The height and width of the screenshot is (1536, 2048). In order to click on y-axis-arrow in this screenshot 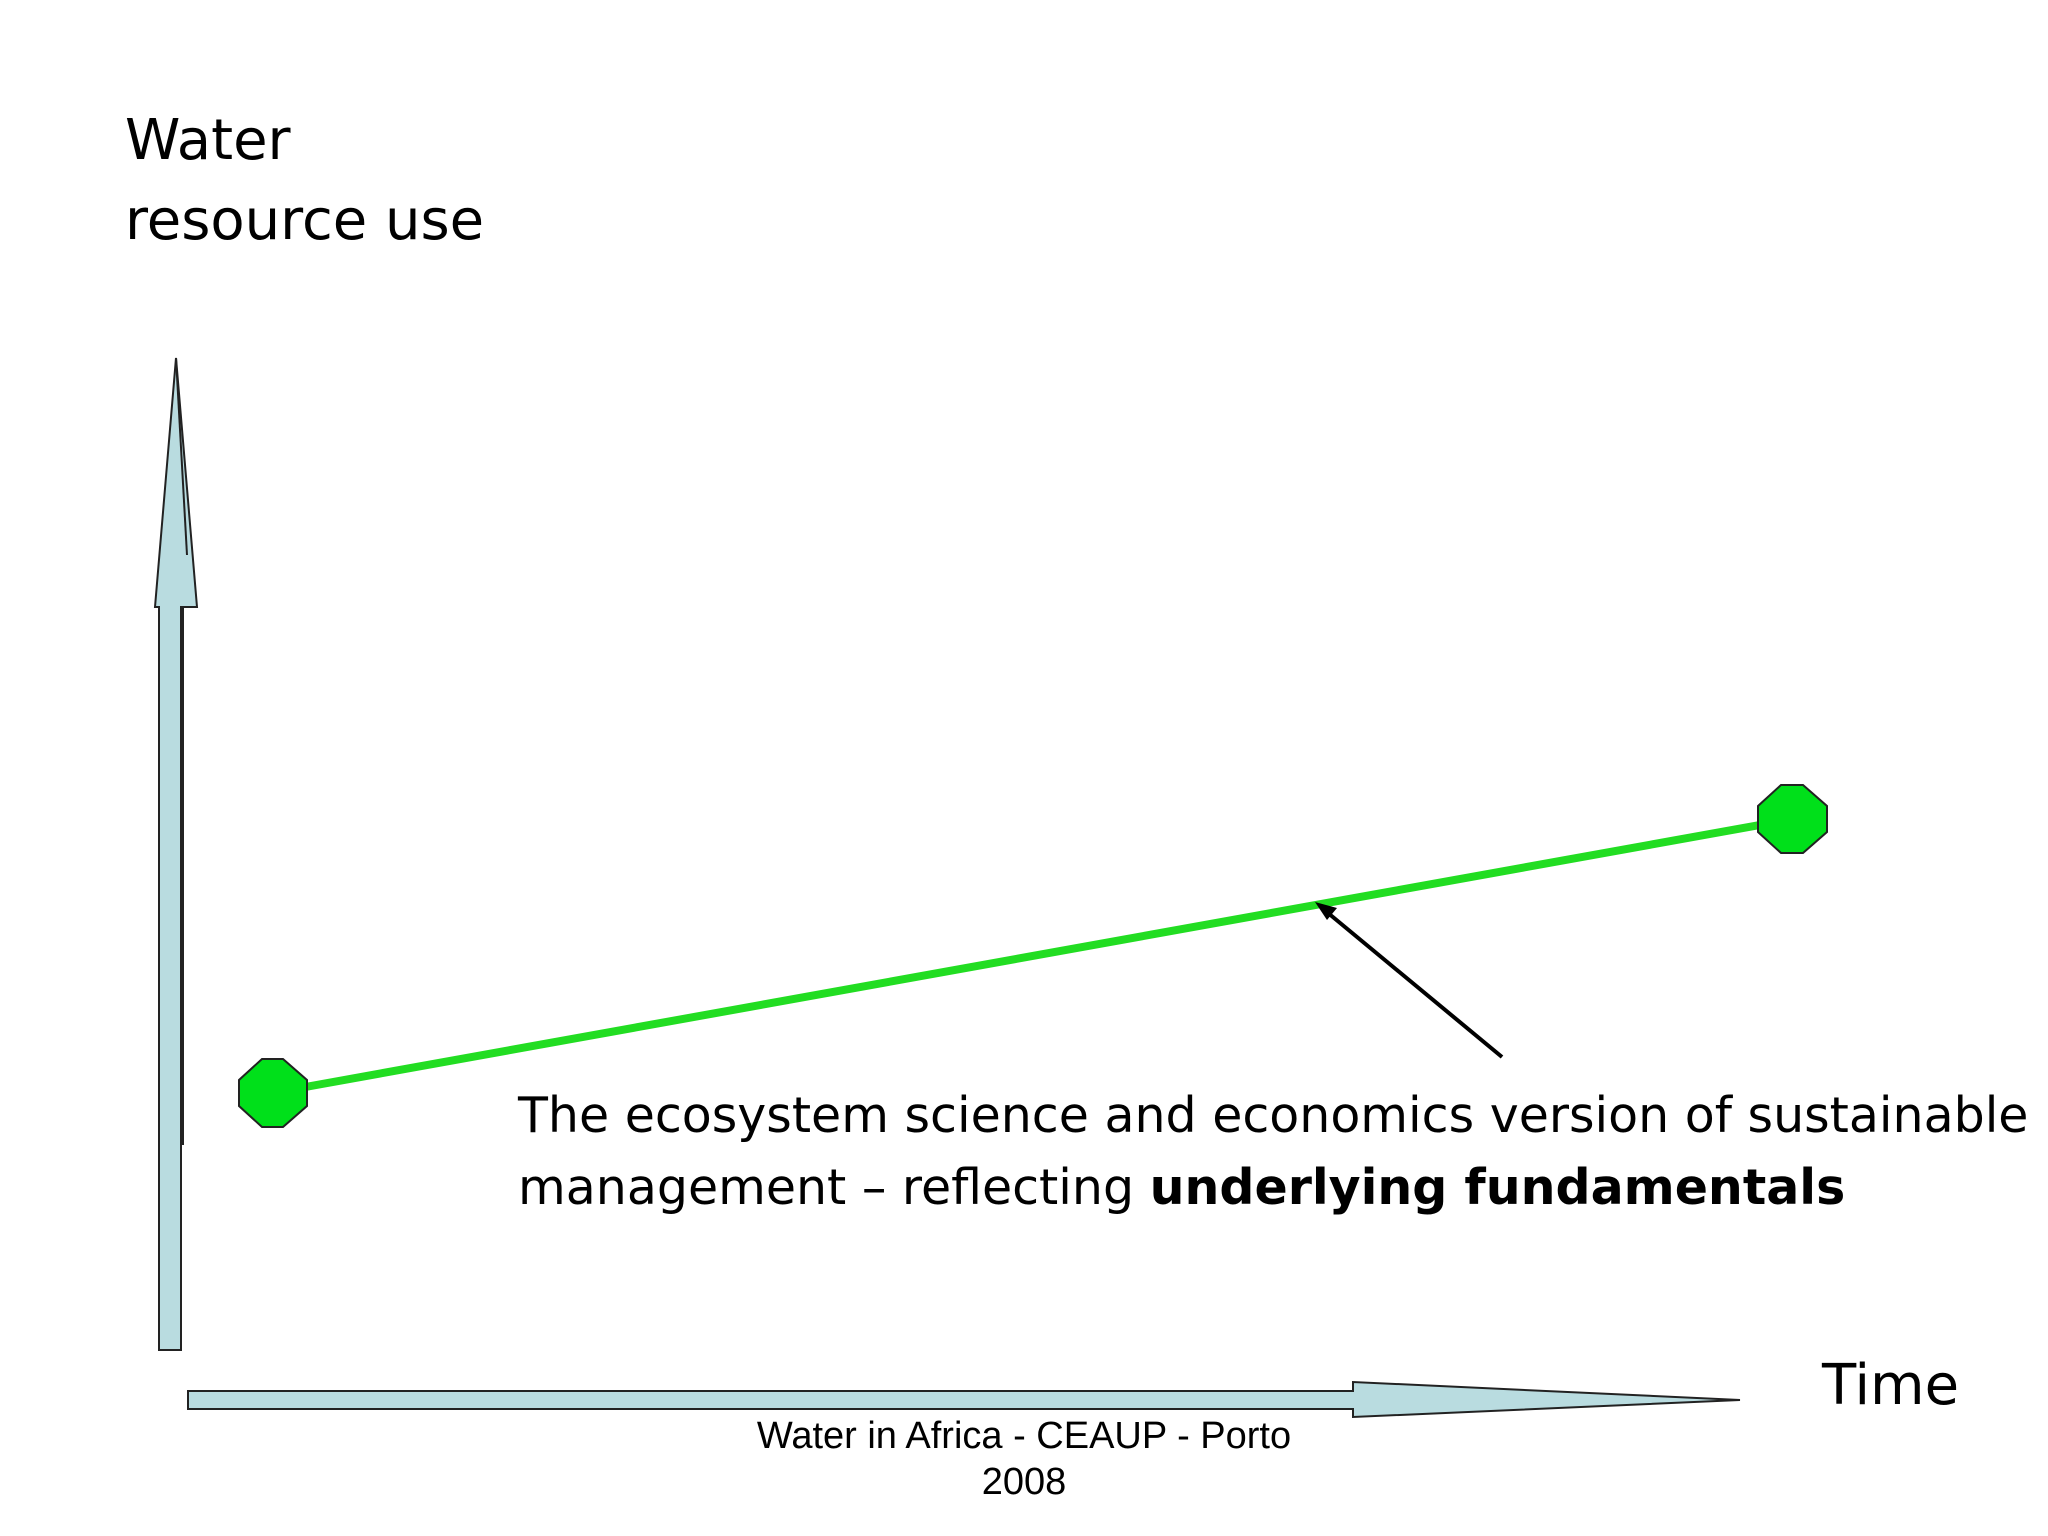, I will do `click(176, 854)`.